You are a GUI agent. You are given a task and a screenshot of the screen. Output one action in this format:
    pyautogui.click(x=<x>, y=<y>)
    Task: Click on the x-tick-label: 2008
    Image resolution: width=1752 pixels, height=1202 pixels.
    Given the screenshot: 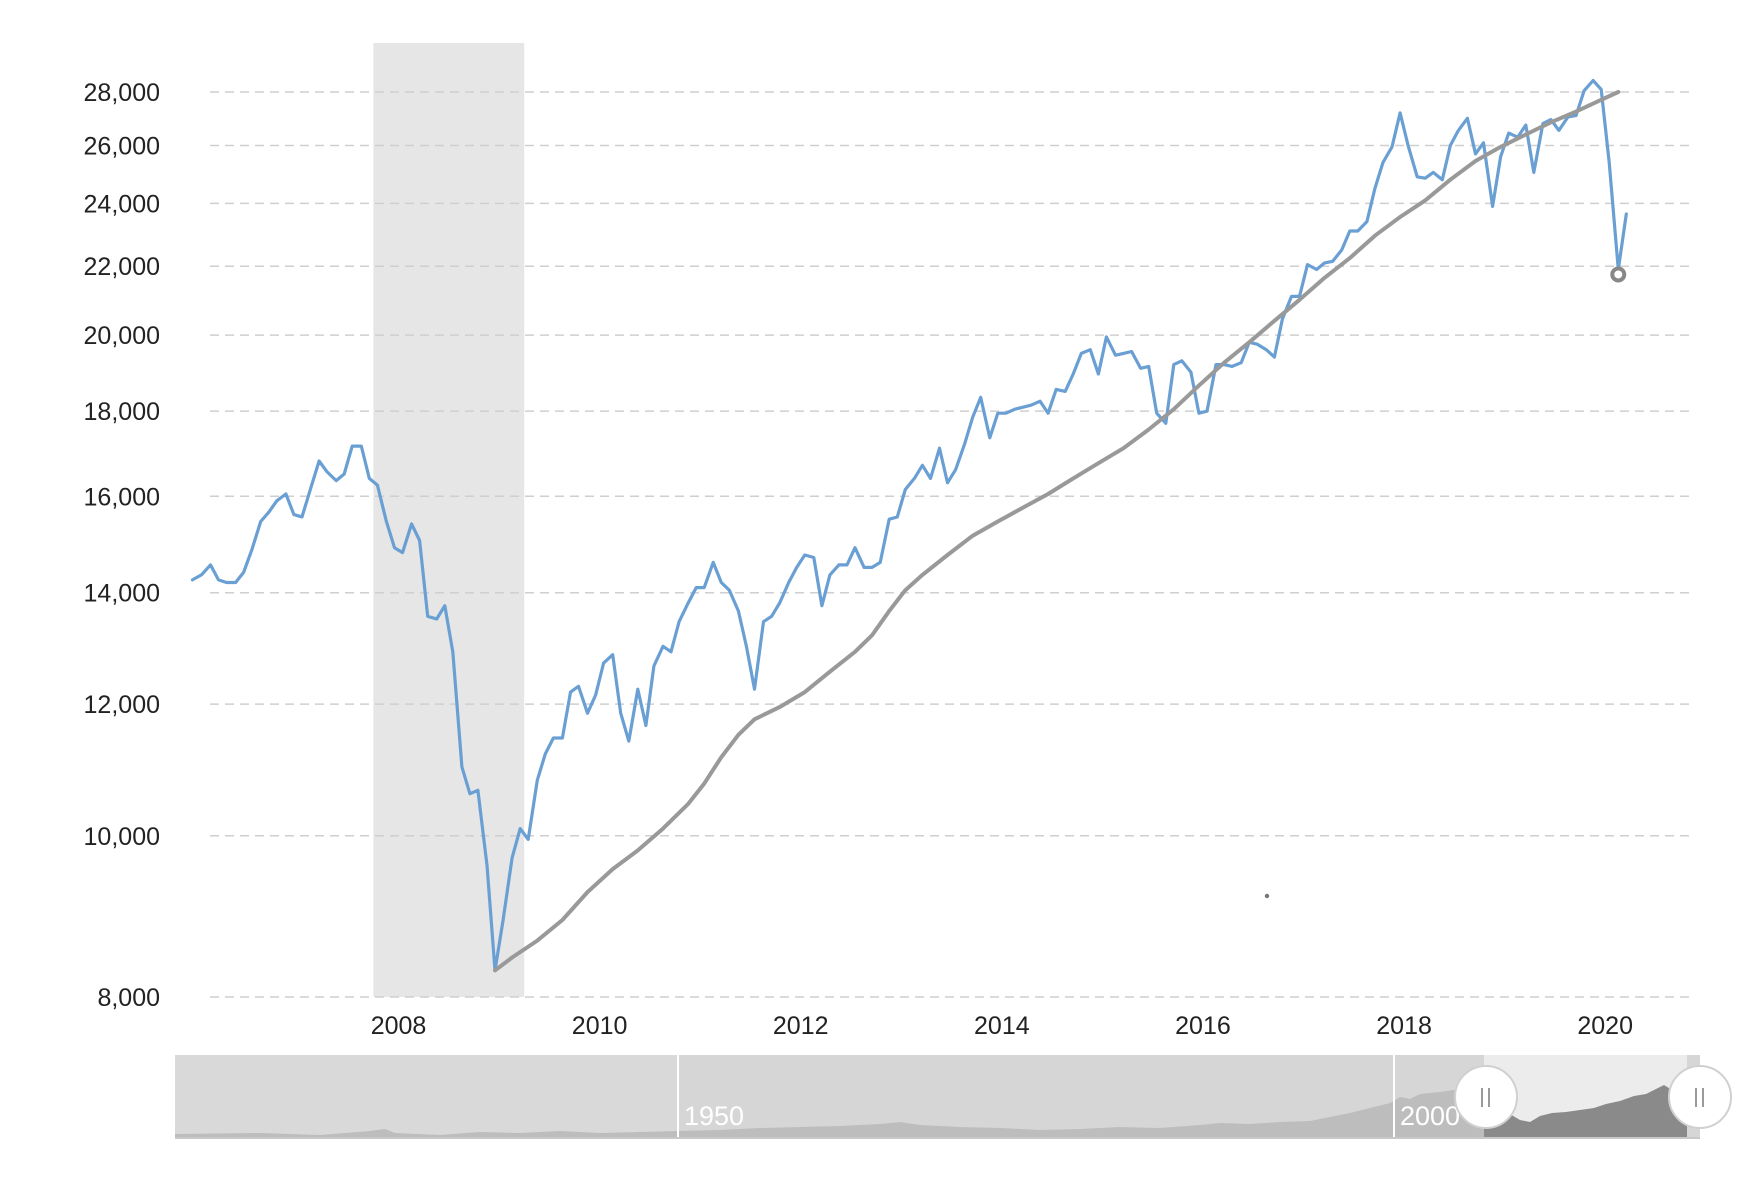 What is the action you would take?
    pyautogui.click(x=399, y=1026)
    